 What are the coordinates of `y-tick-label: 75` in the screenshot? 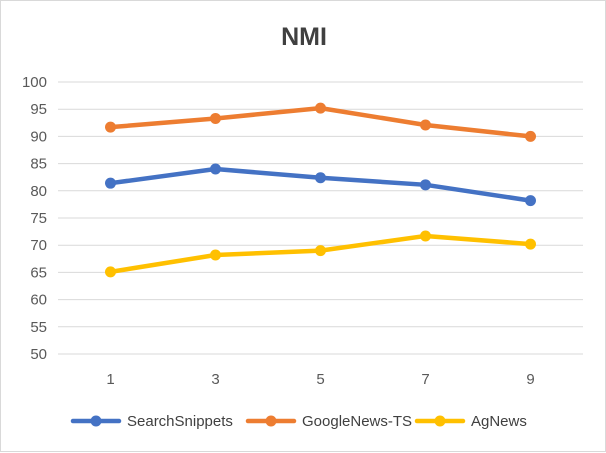 It's located at (38, 218).